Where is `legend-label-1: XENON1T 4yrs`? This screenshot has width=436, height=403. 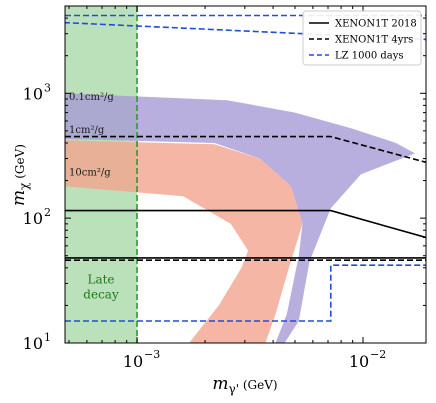
legend-label-1: XENON1T 4yrs is located at coordinates (374, 40).